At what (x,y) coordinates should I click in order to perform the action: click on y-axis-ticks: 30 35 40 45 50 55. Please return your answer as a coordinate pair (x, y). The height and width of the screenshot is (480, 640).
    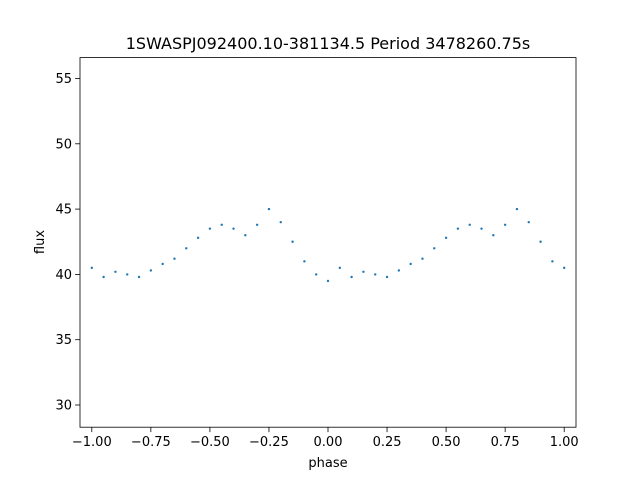
    Looking at the image, I should click on (67, 242).